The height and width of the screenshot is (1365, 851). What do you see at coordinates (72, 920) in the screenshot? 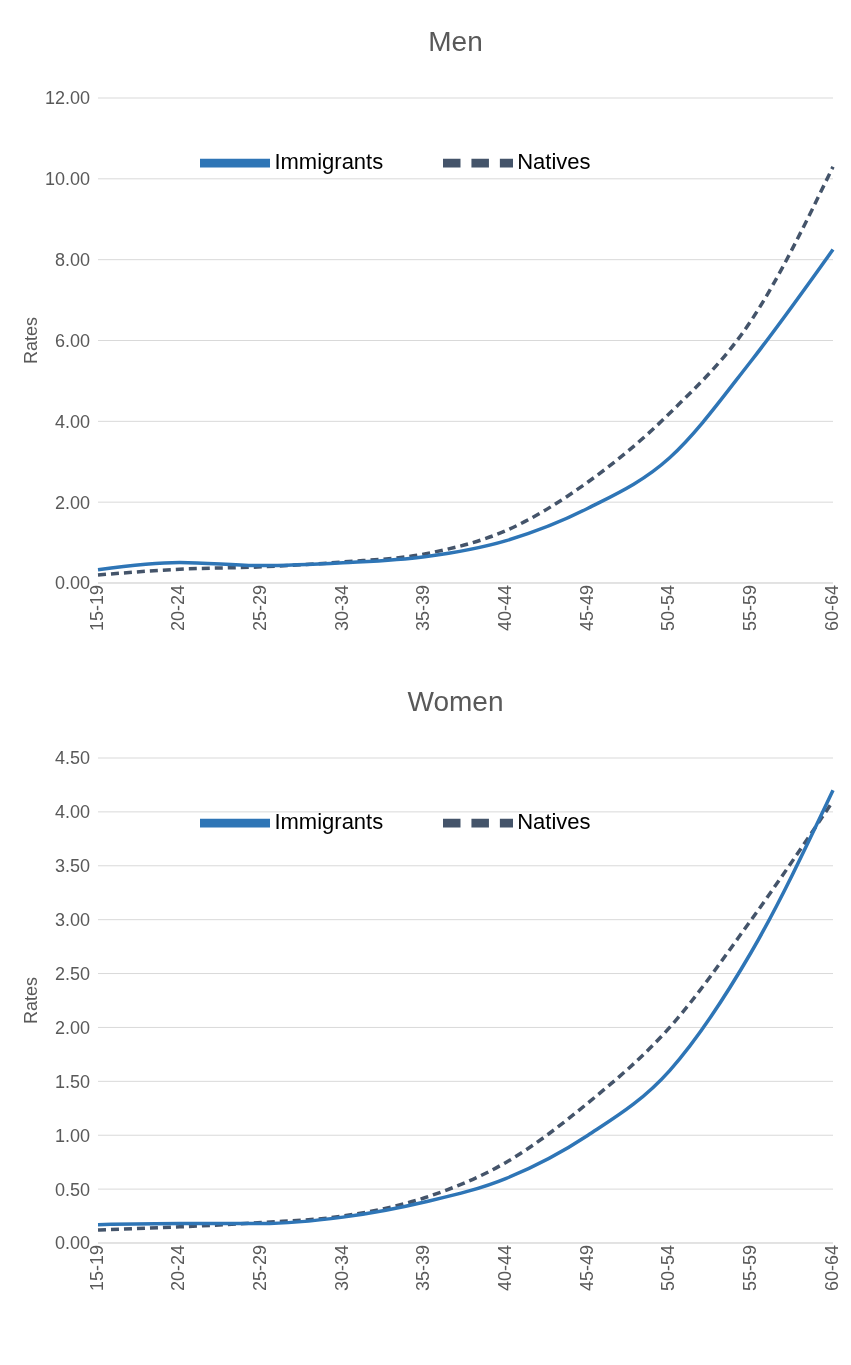
I see `y-tick-label: 3.00` at bounding box center [72, 920].